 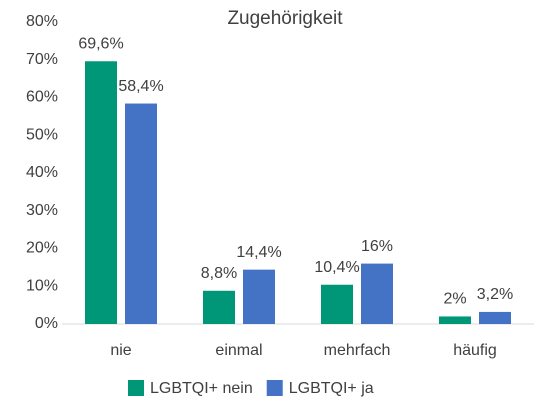 What do you see at coordinates (42, 285) in the screenshot?
I see `y-tick-label: 10%` at bounding box center [42, 285].